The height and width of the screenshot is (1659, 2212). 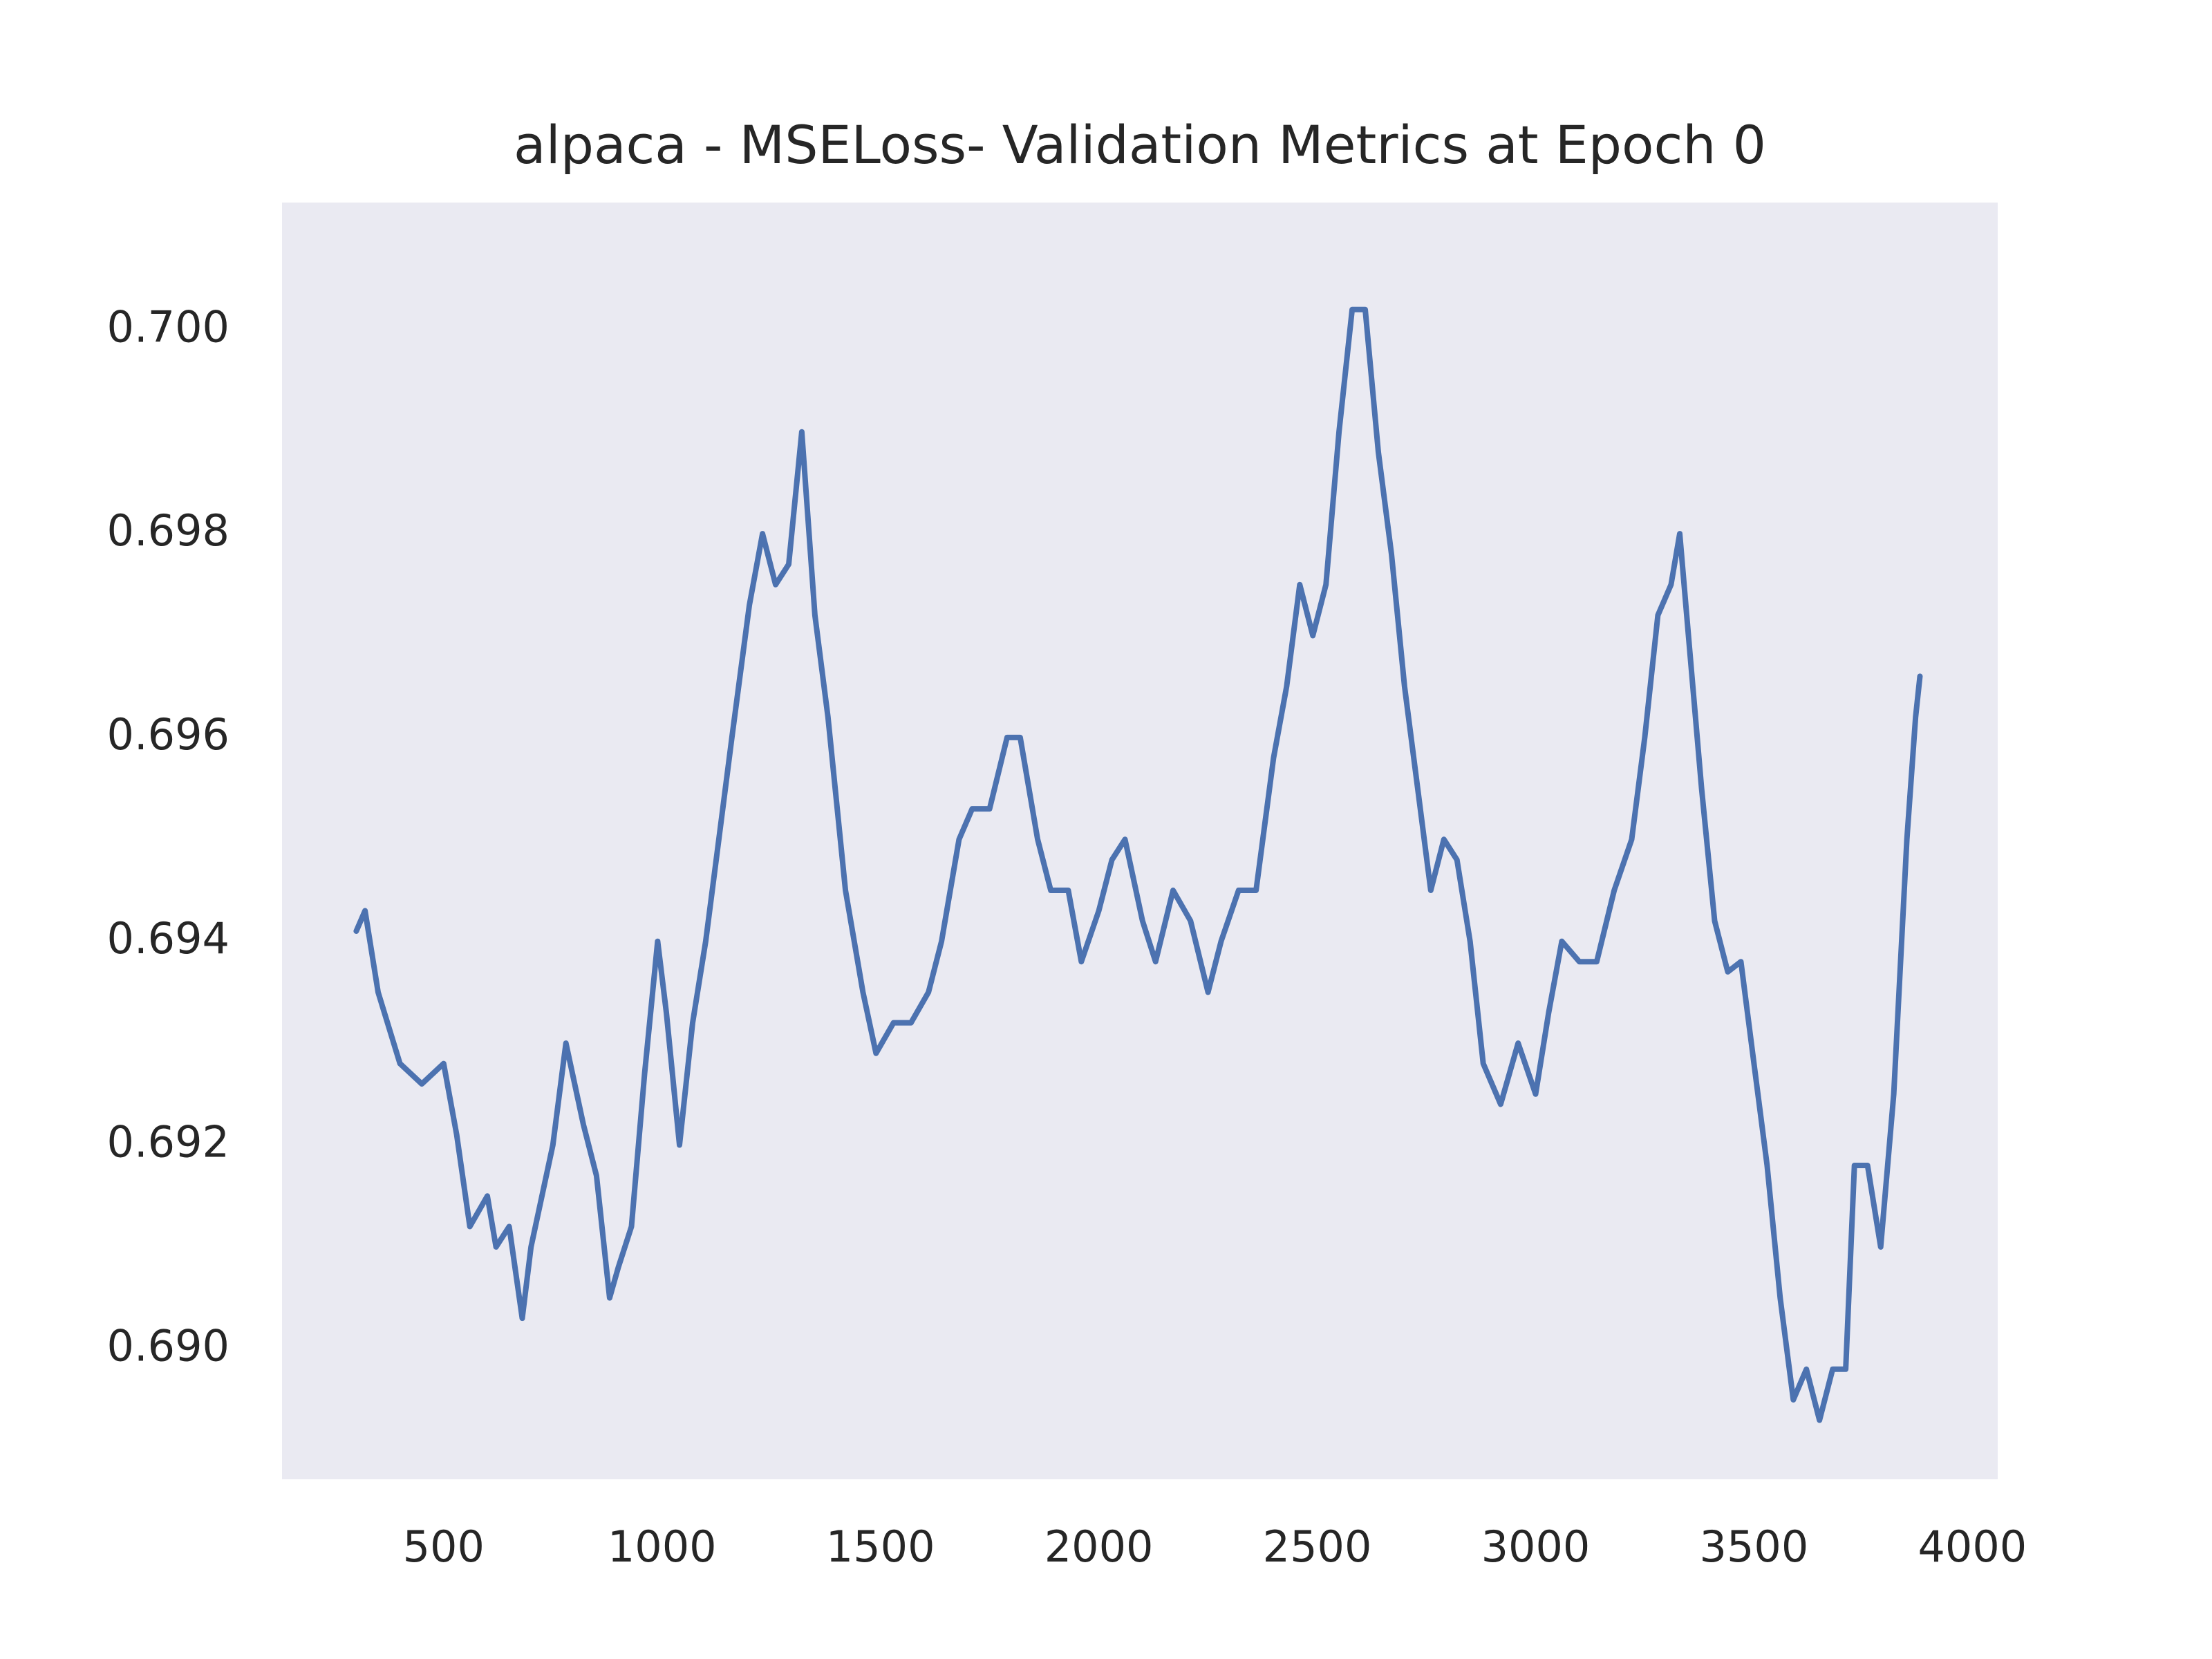 What do you see at coordinates (168, 530) in the screenshot?
I see `y-tick-label: 0.698` at bounding box center [168, 530].